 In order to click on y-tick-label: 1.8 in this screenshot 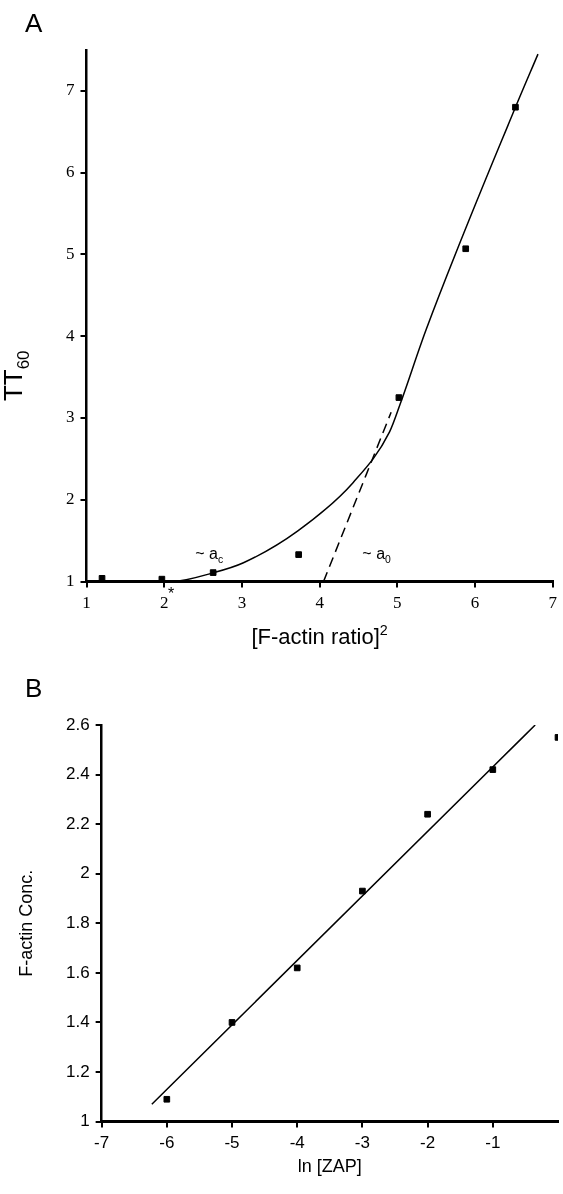, I will do `click(77, 922)`.